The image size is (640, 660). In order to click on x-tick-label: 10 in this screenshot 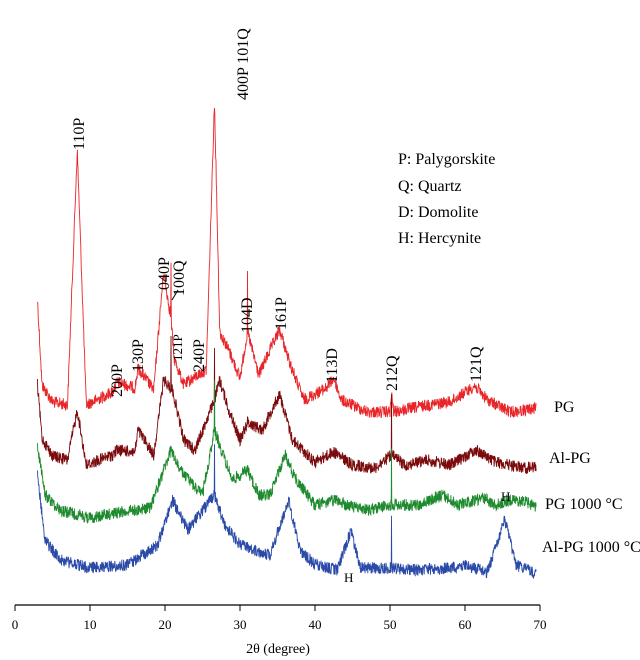, I will do `click(90, 624)`.